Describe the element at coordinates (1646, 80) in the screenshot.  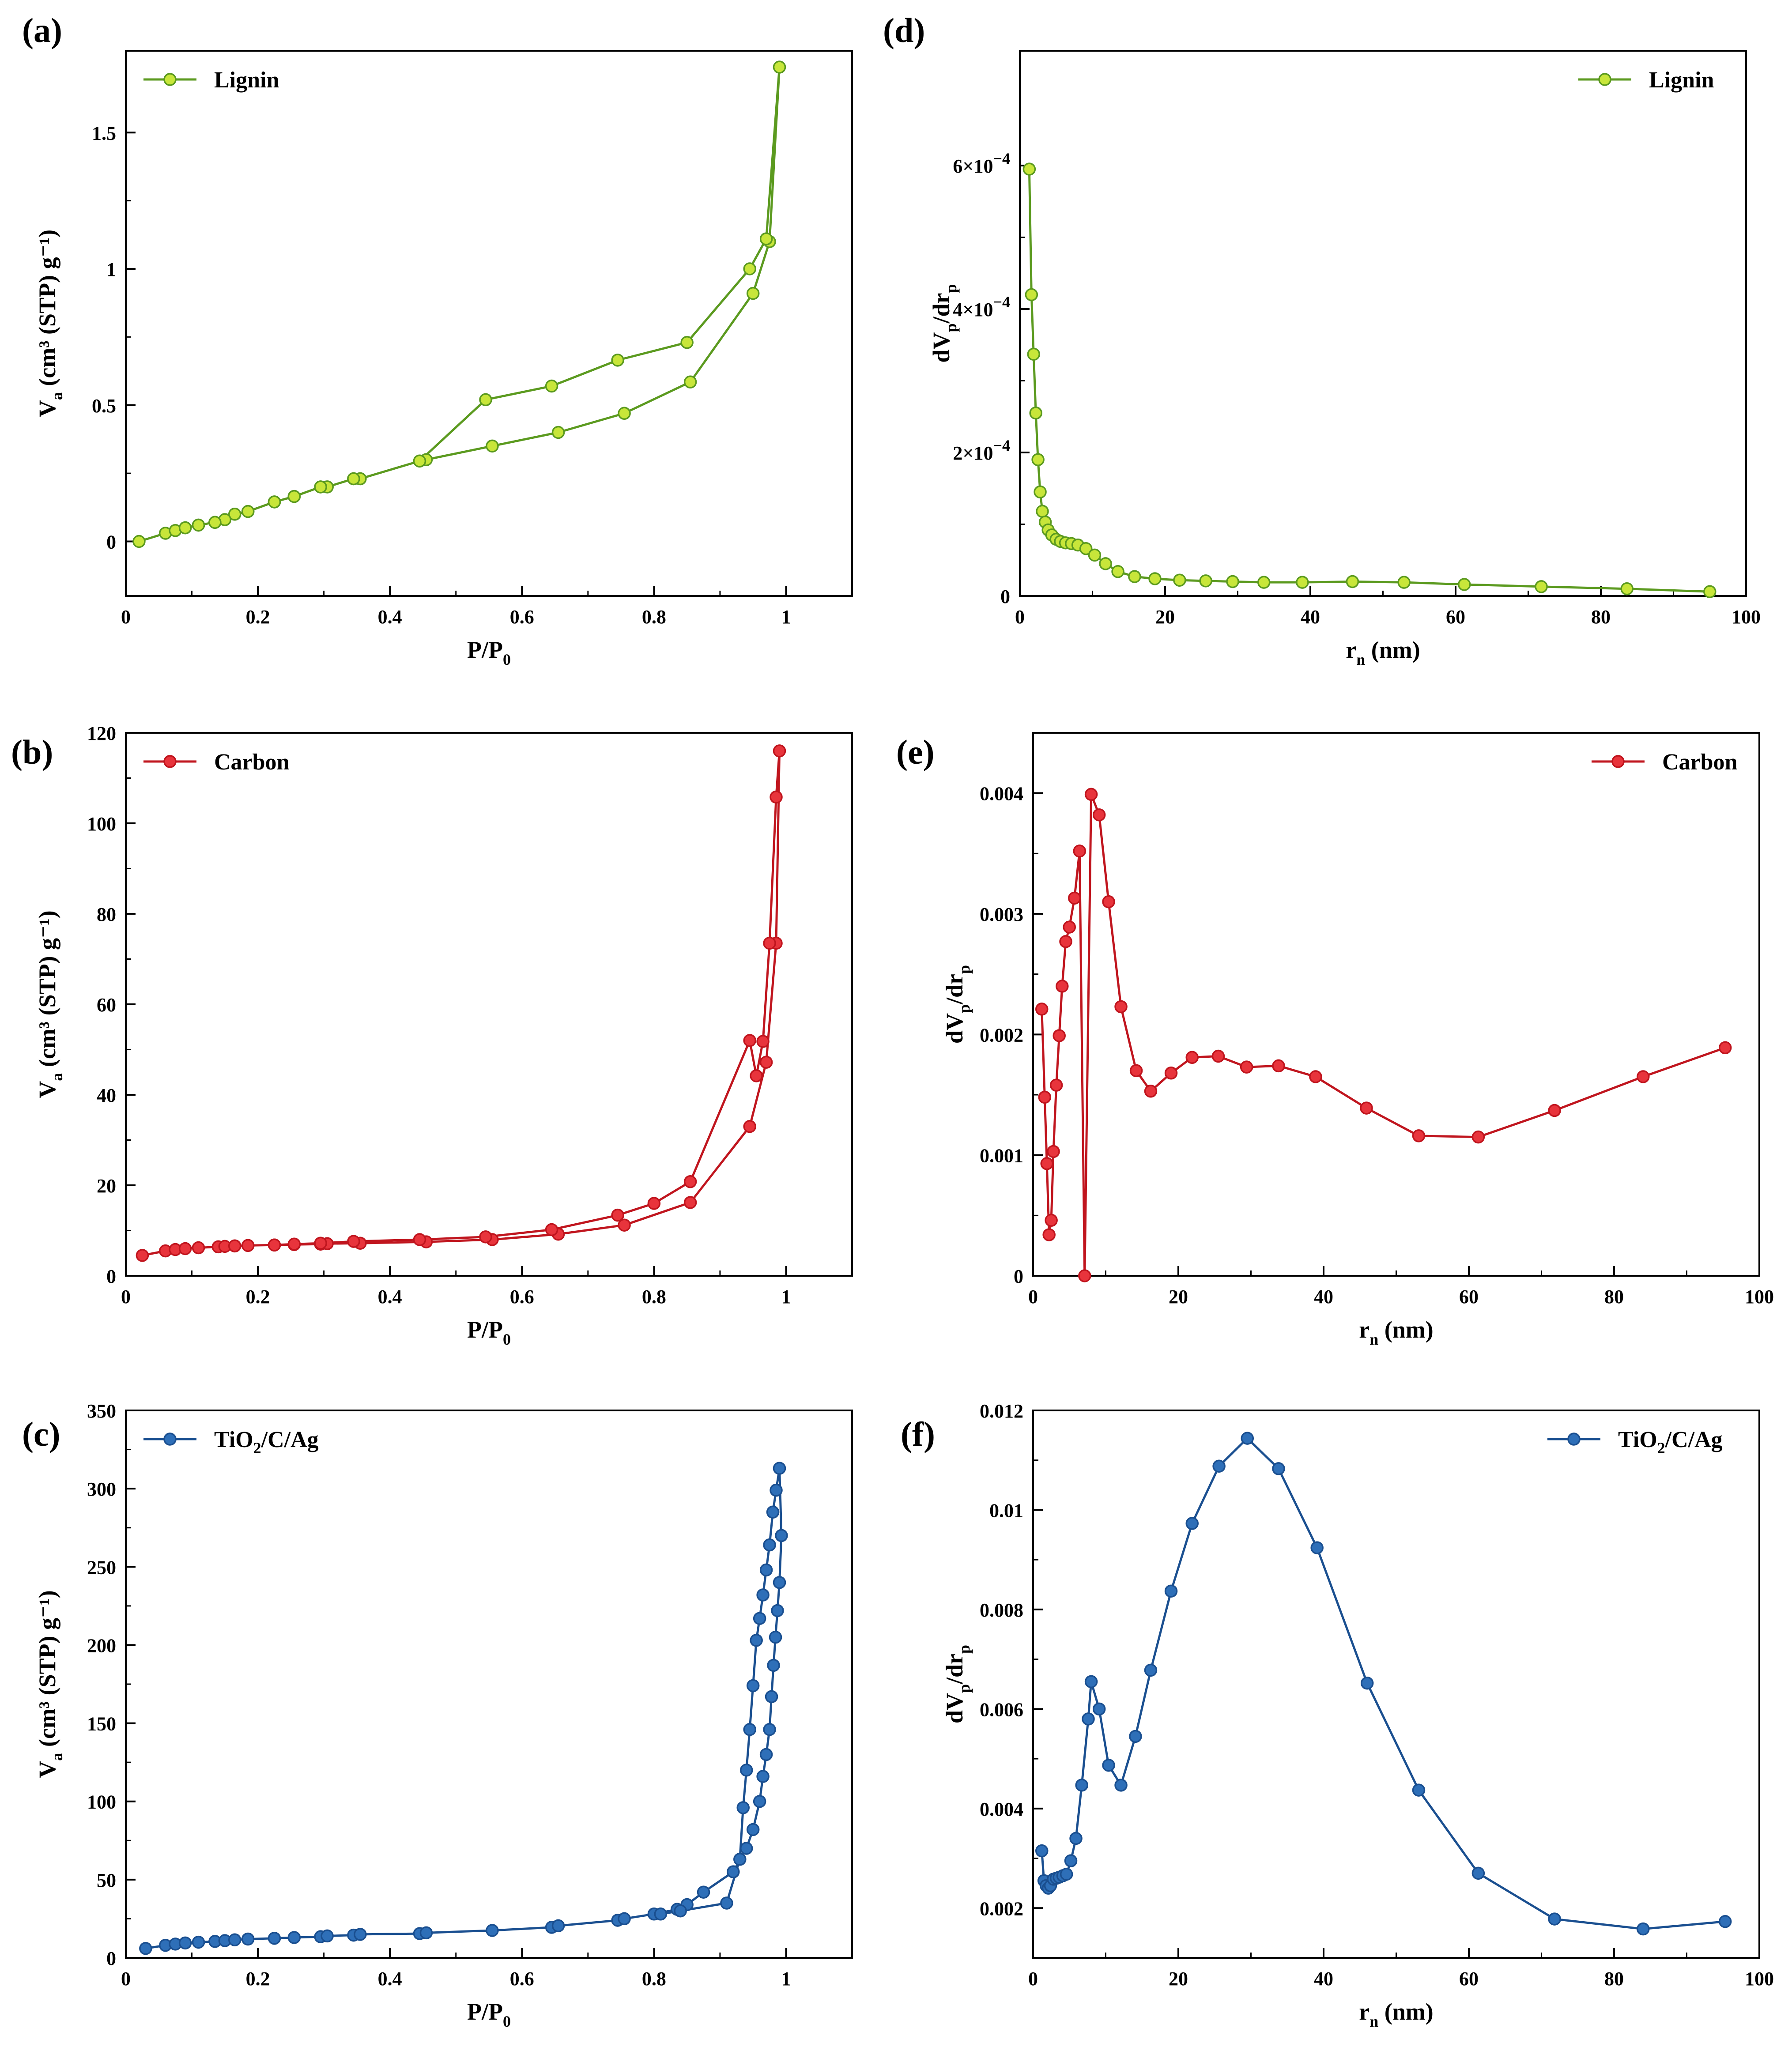
I see `legend: Lignin` at that location.